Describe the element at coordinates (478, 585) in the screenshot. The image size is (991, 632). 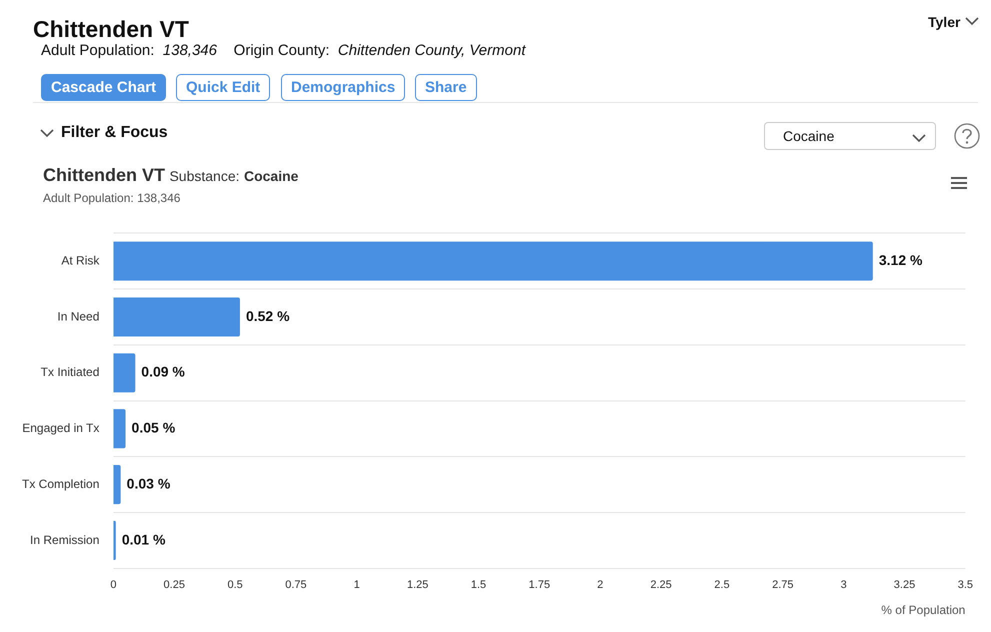
I see `x-tick-label: 1.5` at that location.